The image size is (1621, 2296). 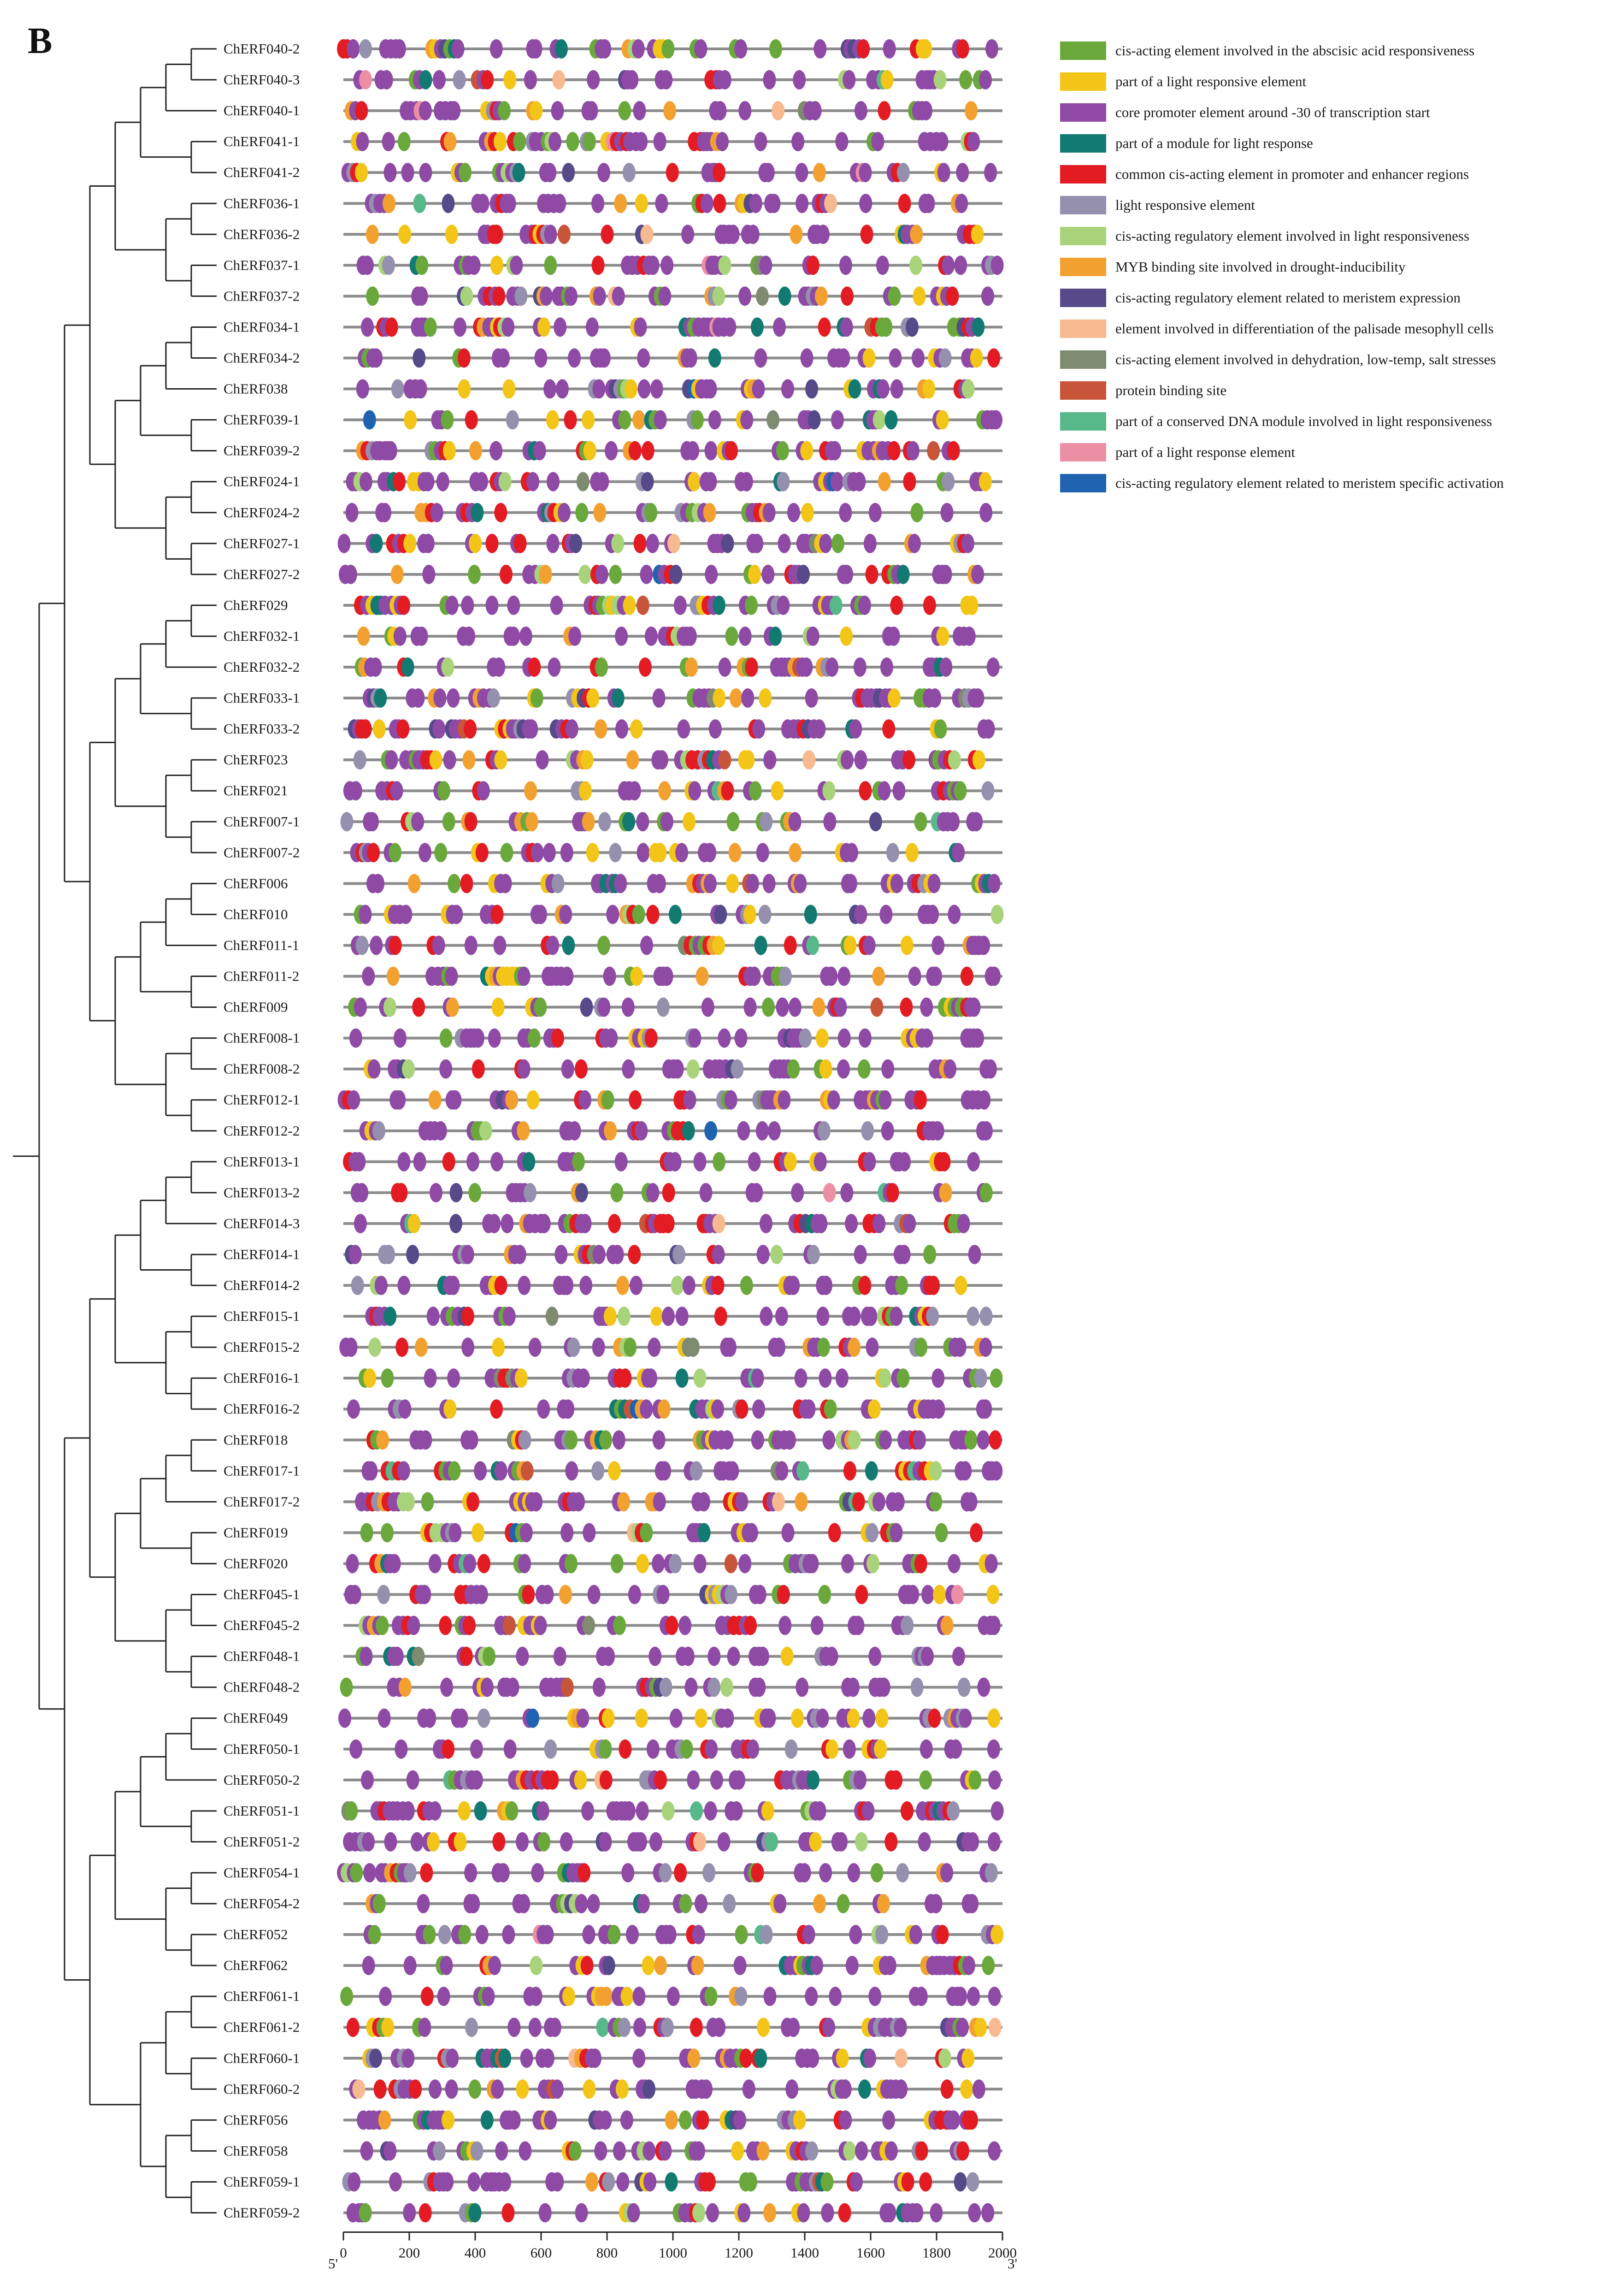 I want to click on axis-tick-label: 400, so click(x=475, y=2253).